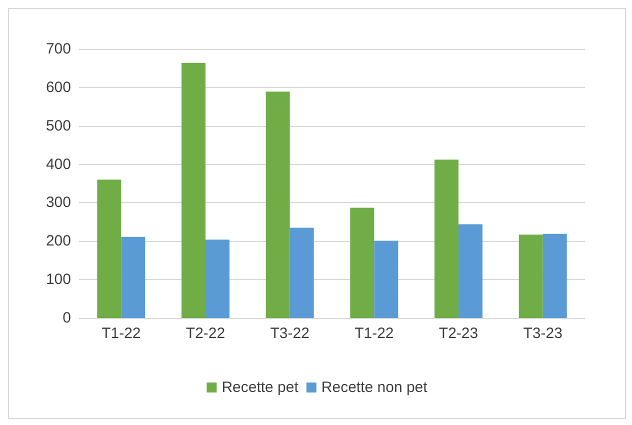 This screenshot has height=425, width=632. I want to click on y-tick-label: 100, so click(58, 279).